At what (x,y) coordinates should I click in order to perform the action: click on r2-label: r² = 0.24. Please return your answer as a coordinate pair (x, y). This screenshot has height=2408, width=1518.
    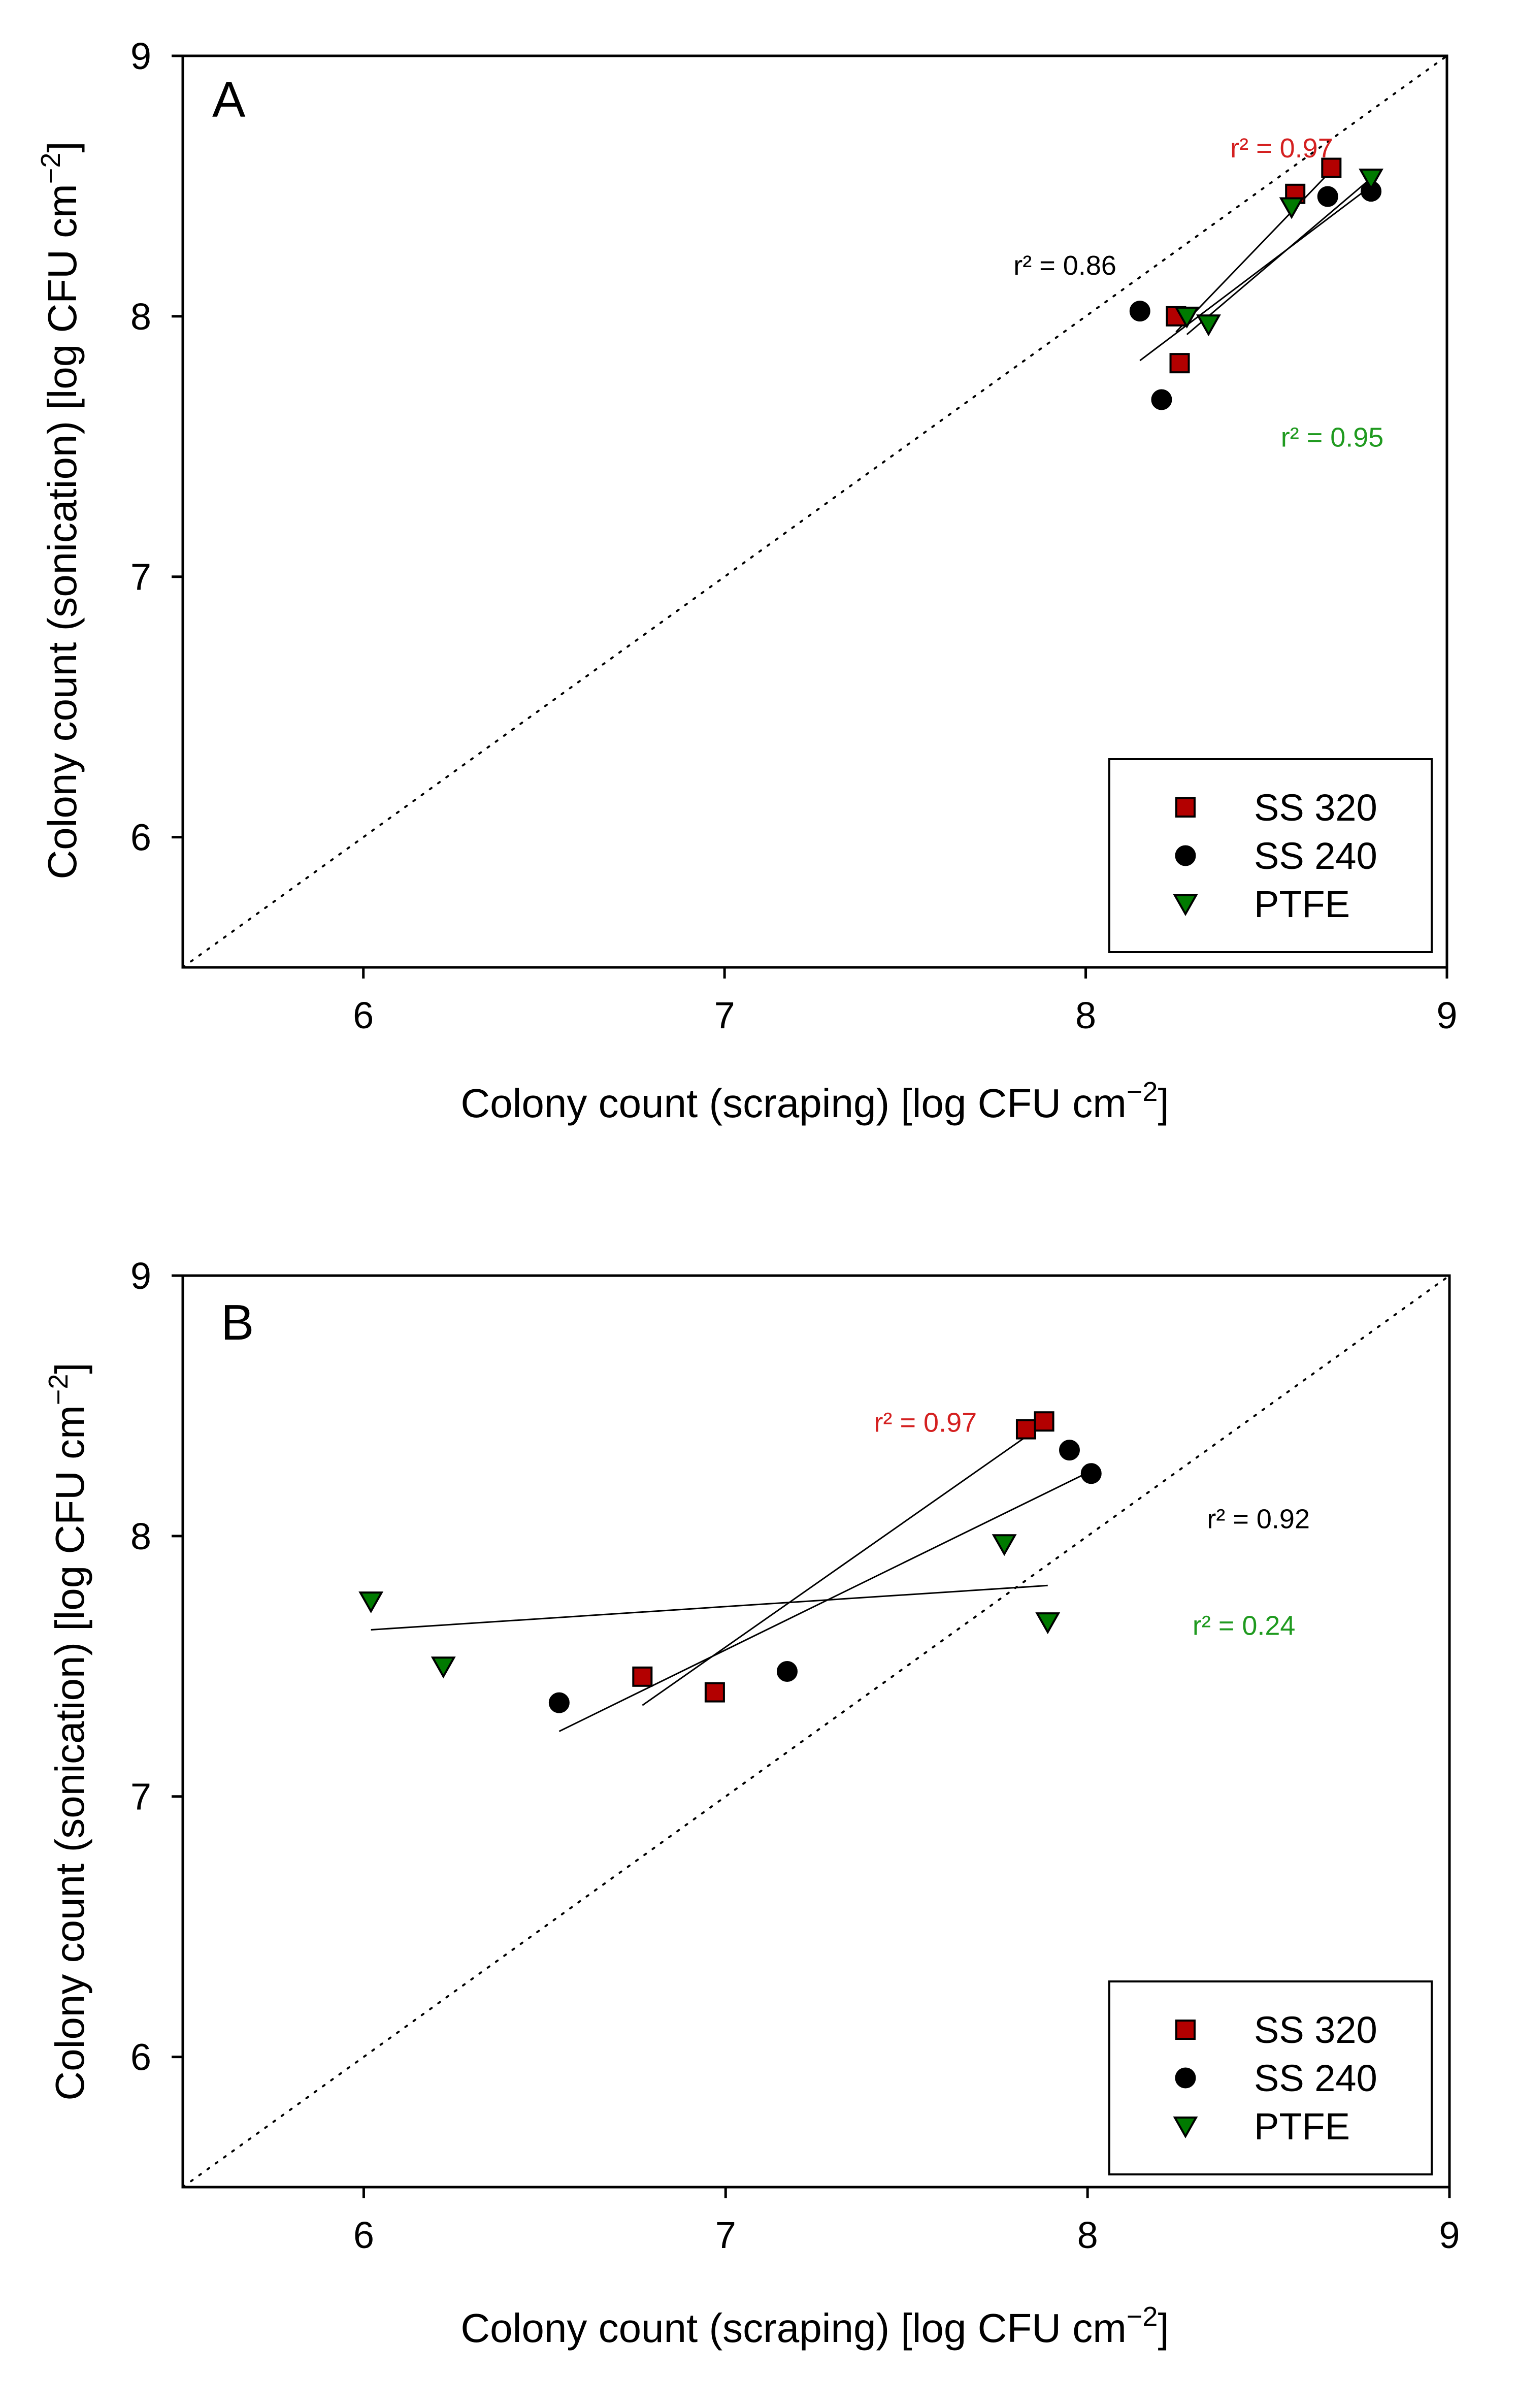
    Looking at the image, I should click on (1244, 1626).